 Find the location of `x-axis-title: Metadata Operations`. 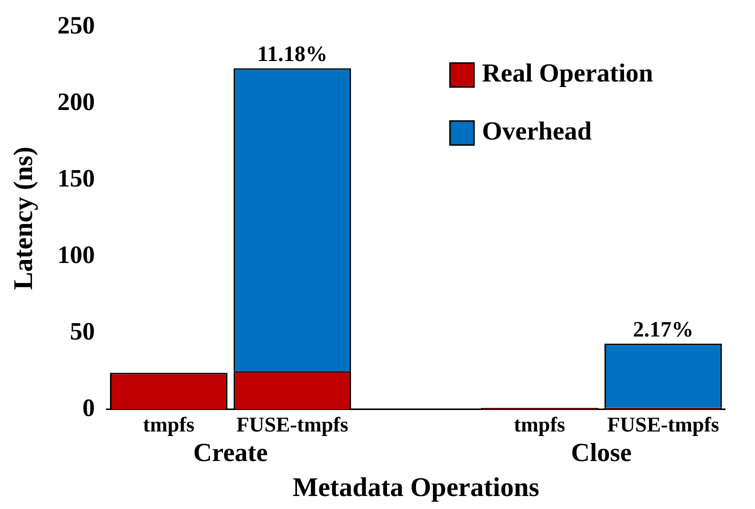

x-axis-title: Metadata Operations is located at coordinates (416, 487).